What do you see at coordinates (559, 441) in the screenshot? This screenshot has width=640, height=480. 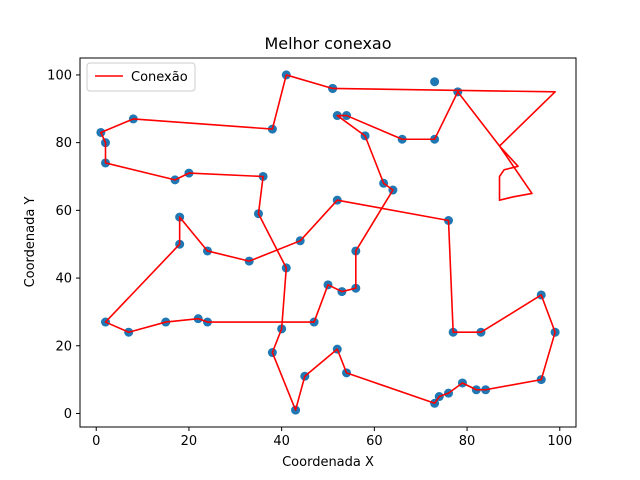 I see `x-tick-label: 100` at bounding box center [559, 441].